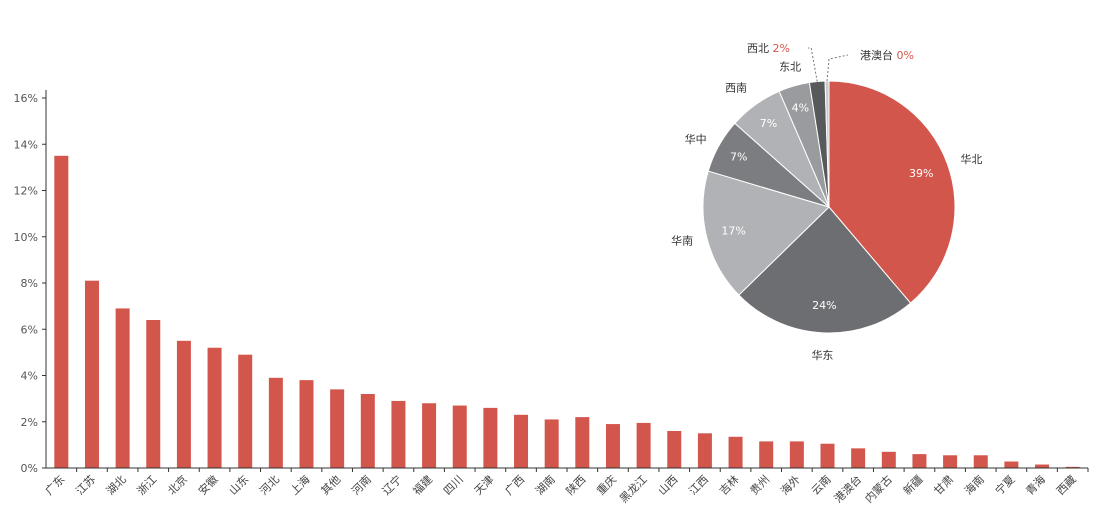 This screenshot has width=1096, height=530. I want to click on y-tick-label: 12%, so click(26, 191).